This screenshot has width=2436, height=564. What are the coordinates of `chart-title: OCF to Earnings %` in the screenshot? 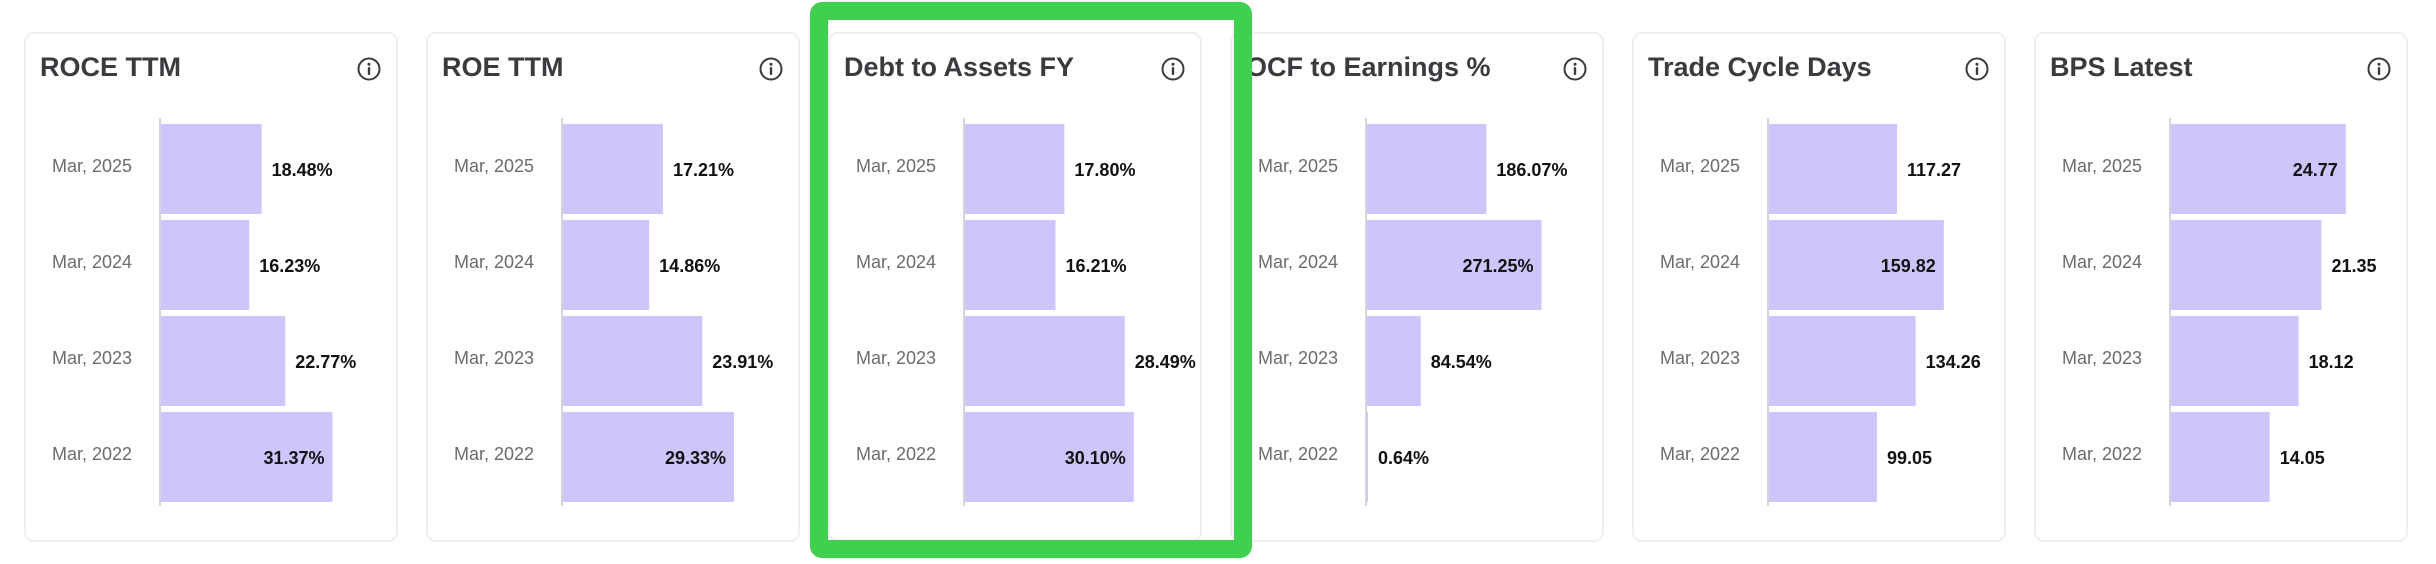 It's located at (1368, 67).